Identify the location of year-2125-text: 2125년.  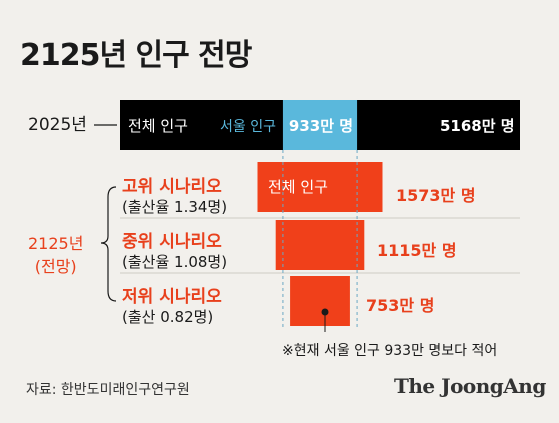
(56, 243).